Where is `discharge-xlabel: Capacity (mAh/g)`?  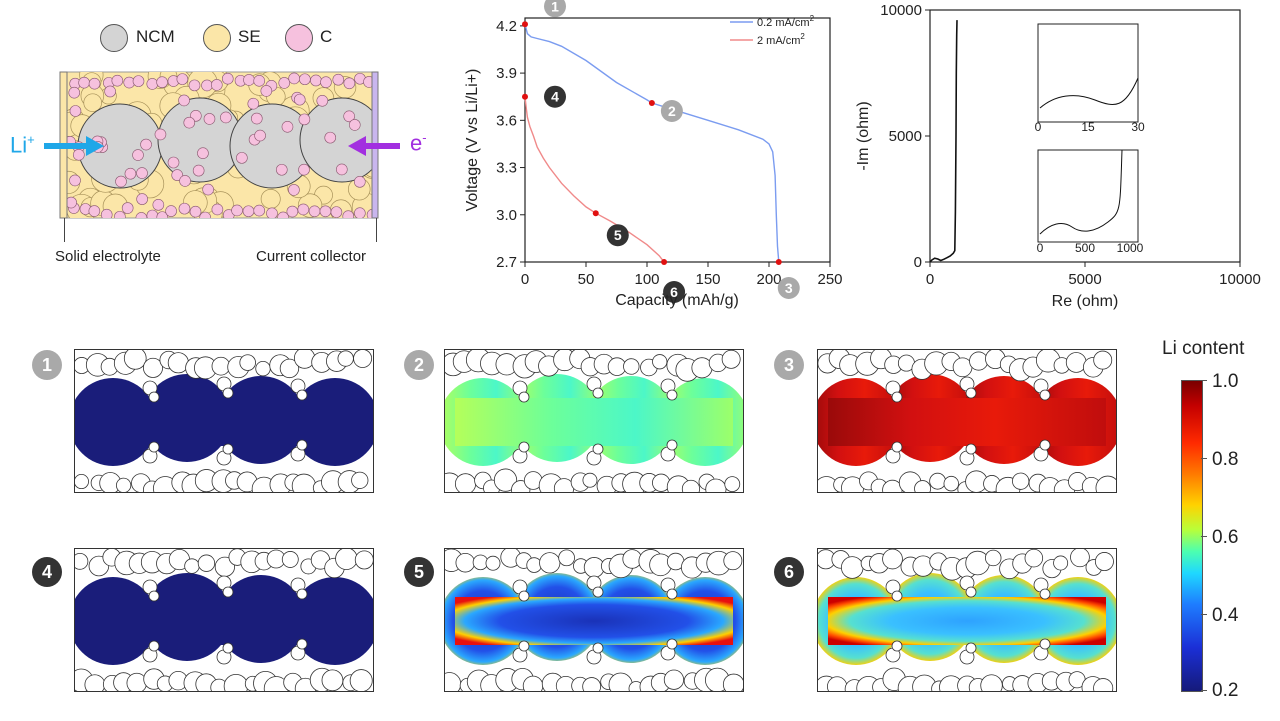
discharge-xlabel: Capacity (mAh/g) is located at coordinates (677, 300).